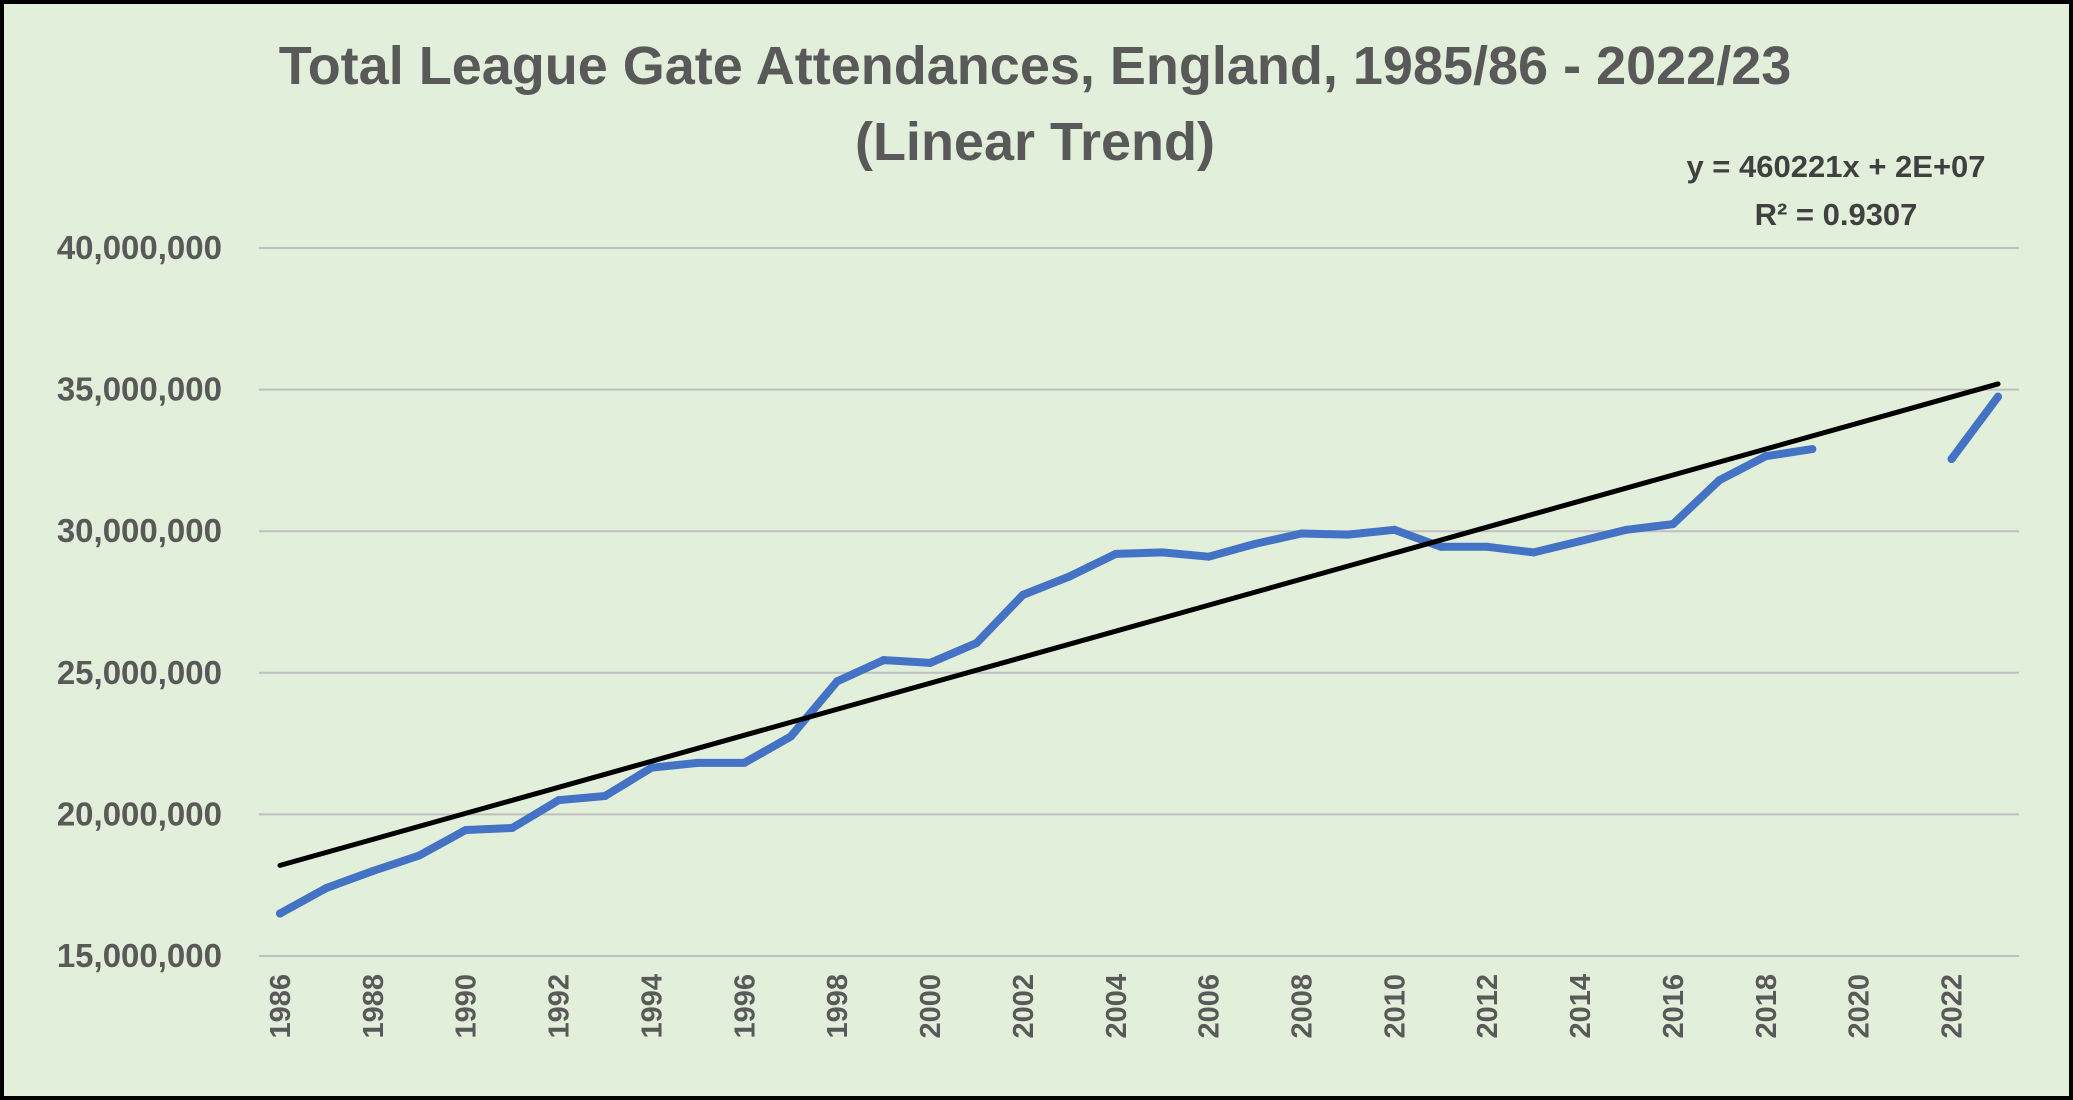 The height and width of the screenshot is (1100, 2073). Describe the element at coordinates (1395, 1006) in the screenshot. I see `x-tick-label: 2010` at that location.